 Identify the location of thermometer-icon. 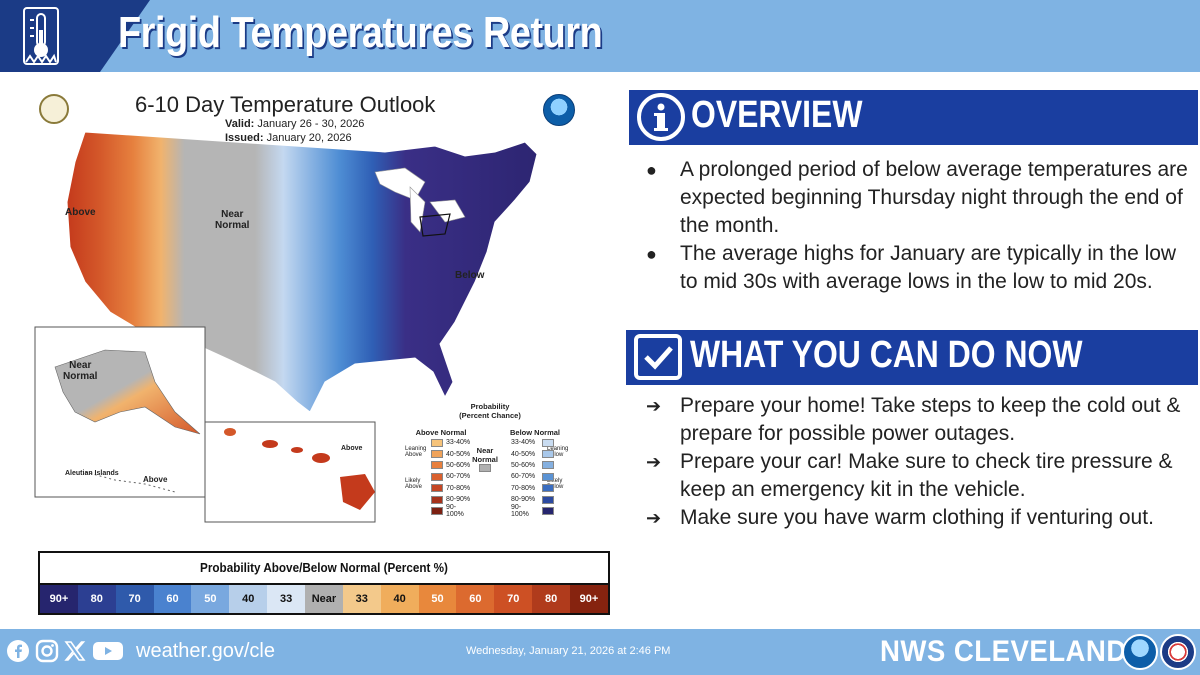
(41, 36).